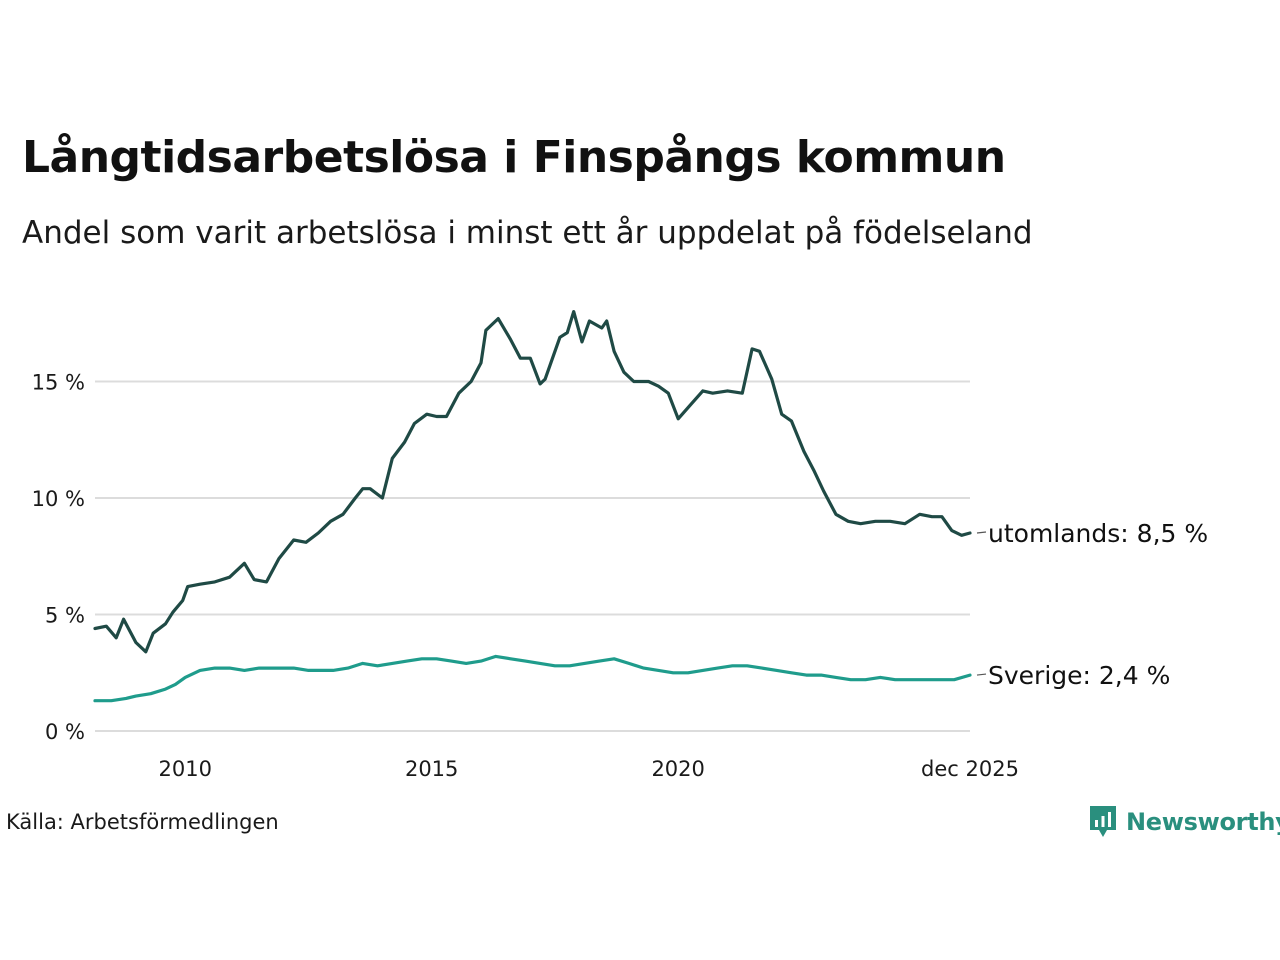  Describe the element at coordinates (1103, 821) in the screenshot. I see `newsworthy-logo-icon` at that location.